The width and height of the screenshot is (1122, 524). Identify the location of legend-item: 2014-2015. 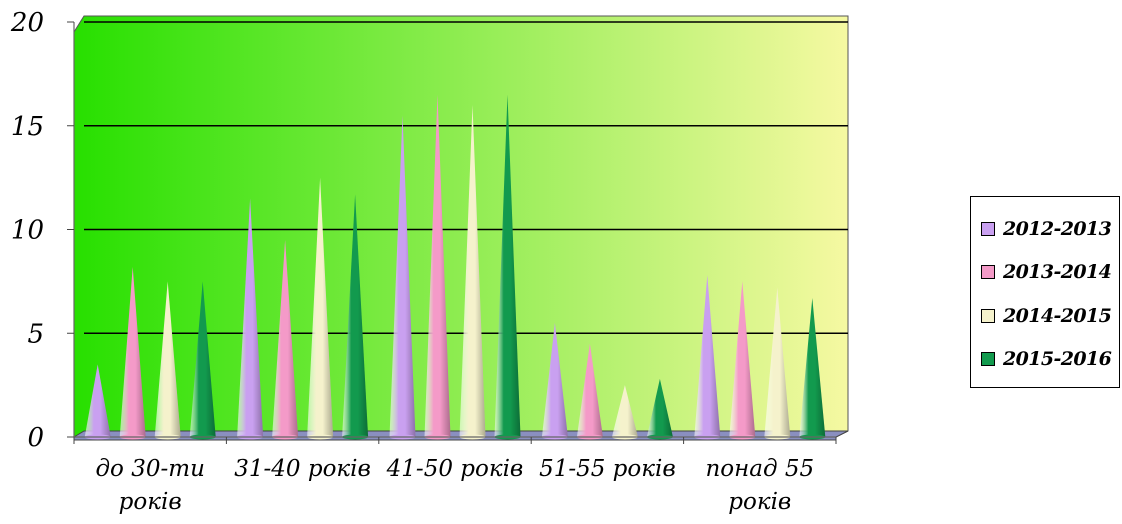
(1050, 316).